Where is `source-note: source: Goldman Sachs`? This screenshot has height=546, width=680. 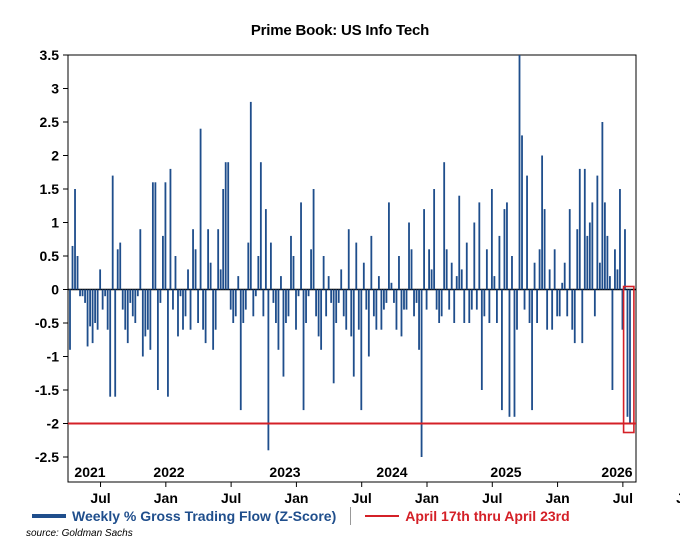 source-note: source: Goldman Sachs is located at coordinates (79, 533).